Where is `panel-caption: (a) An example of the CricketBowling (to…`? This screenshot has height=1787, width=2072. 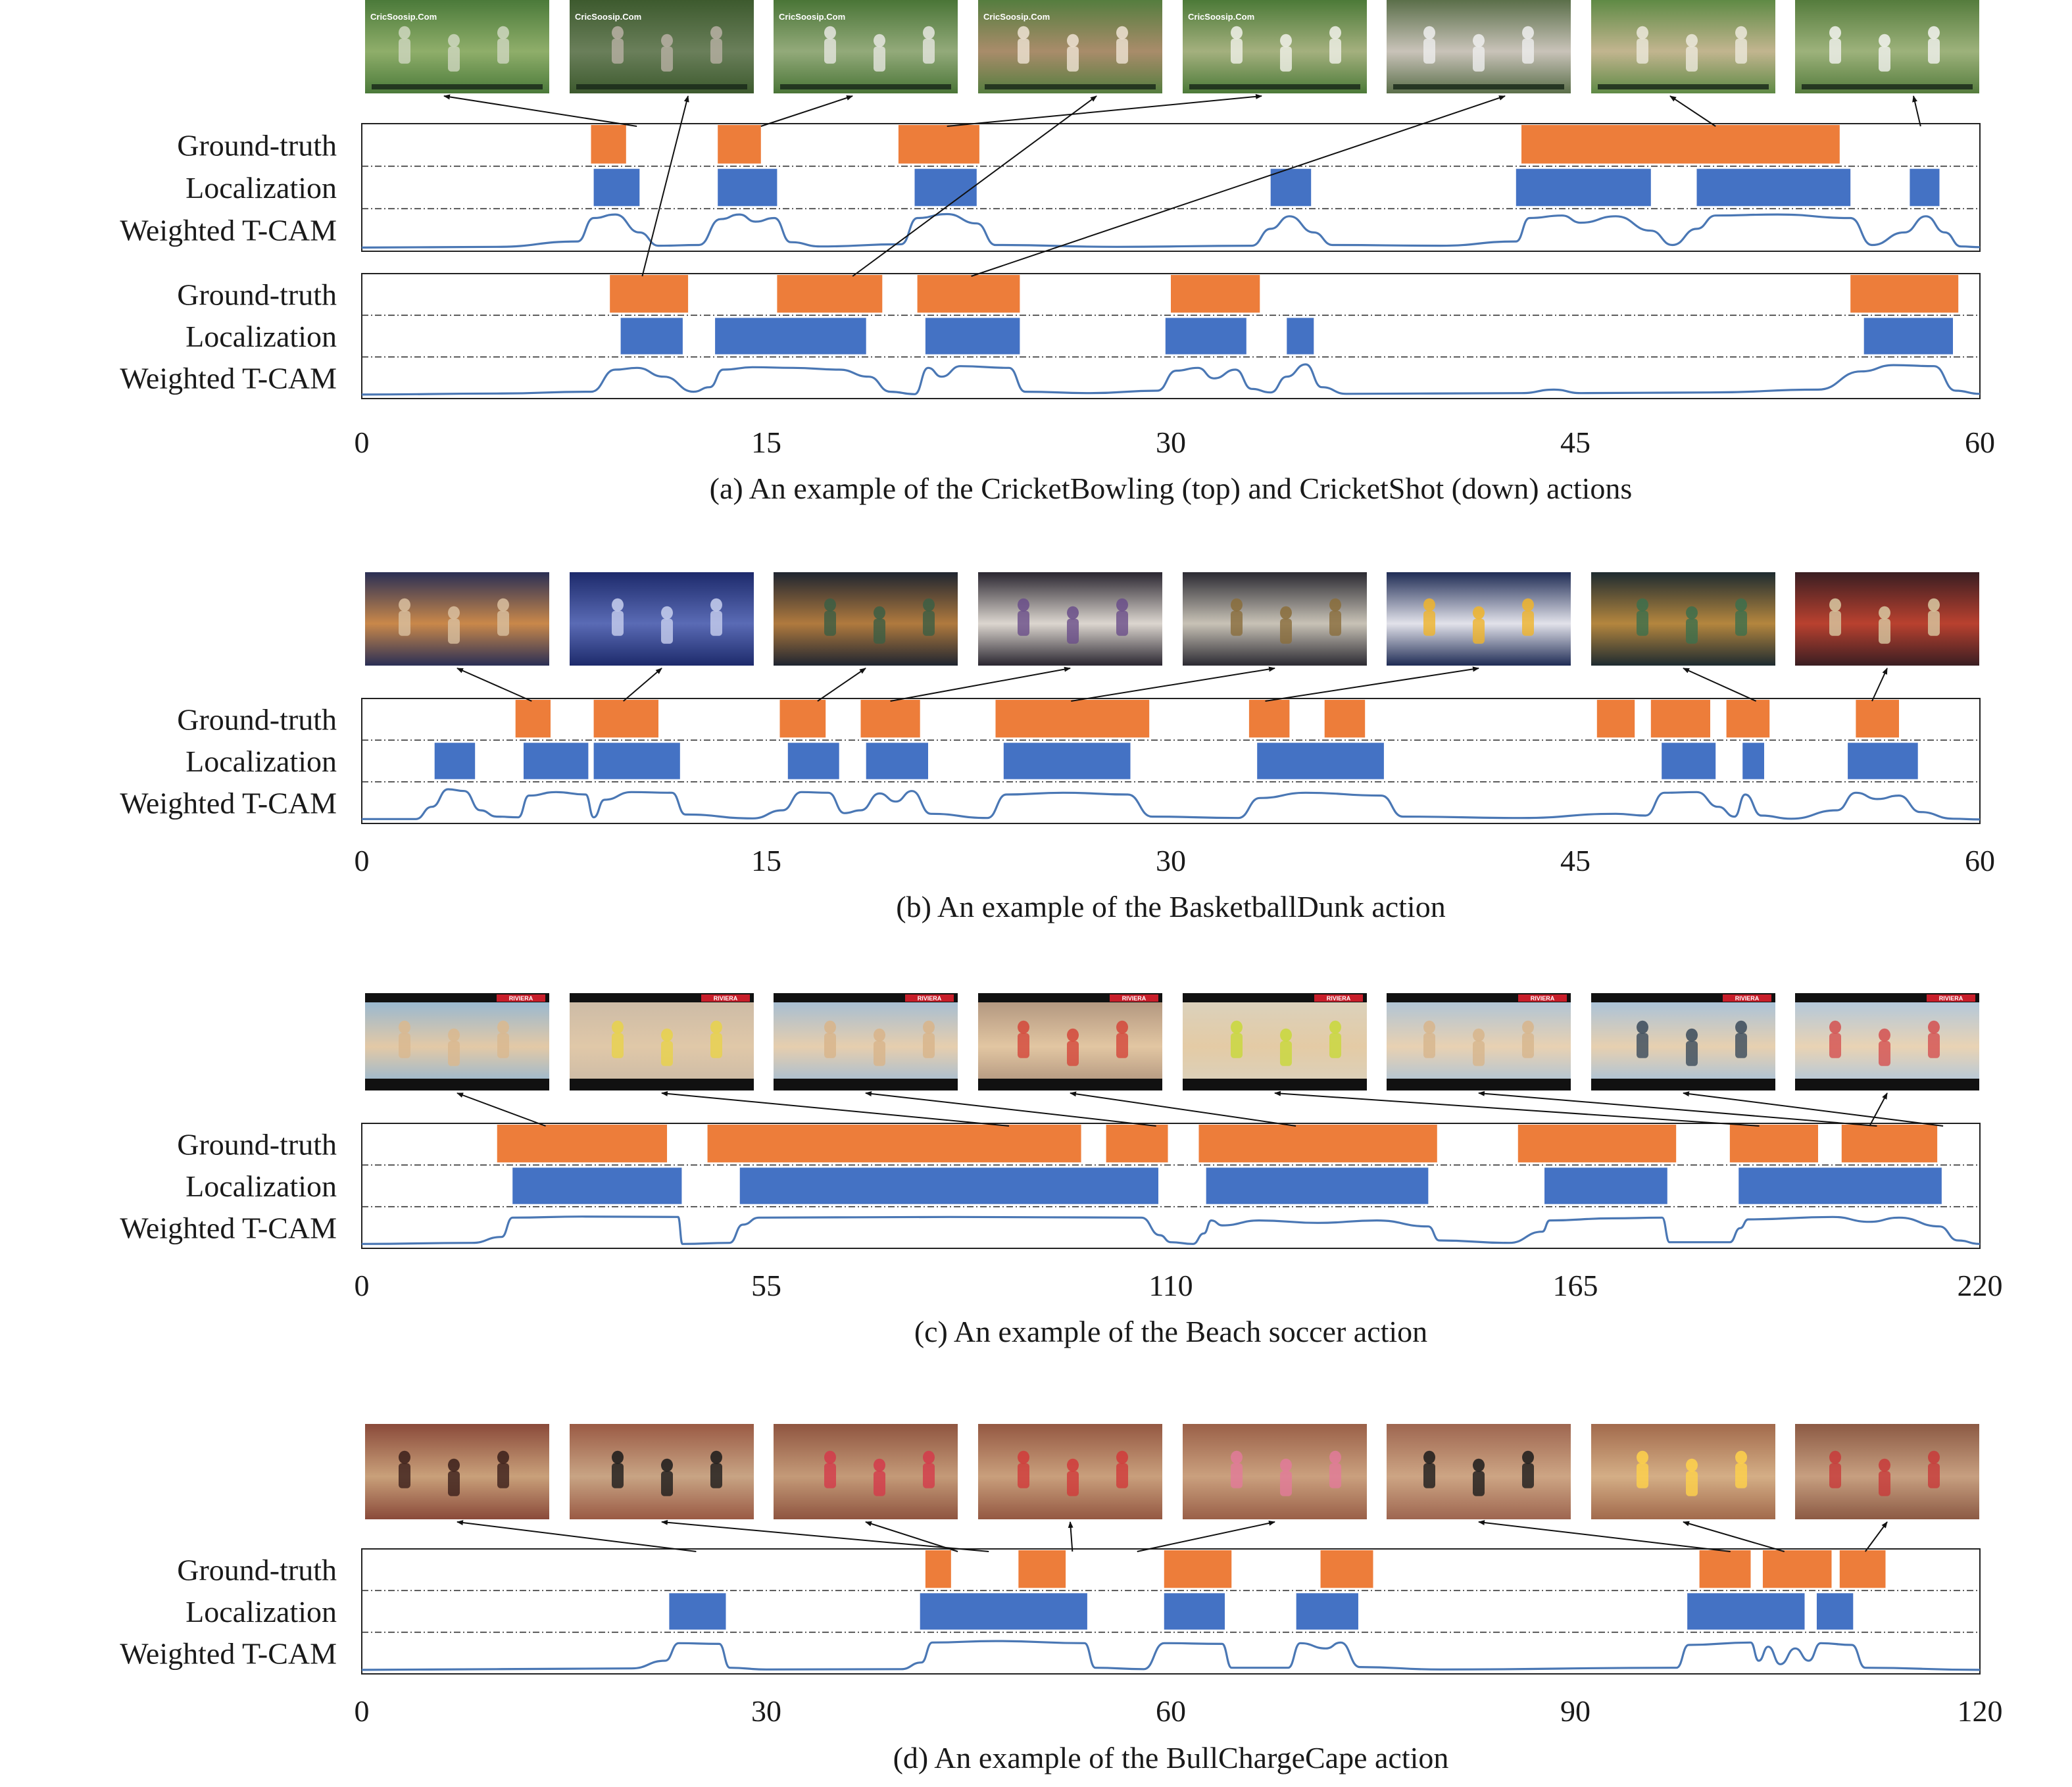
panel-caption: (a) An example of the CricketBowling (to… is located at coordinates (1171, 489).